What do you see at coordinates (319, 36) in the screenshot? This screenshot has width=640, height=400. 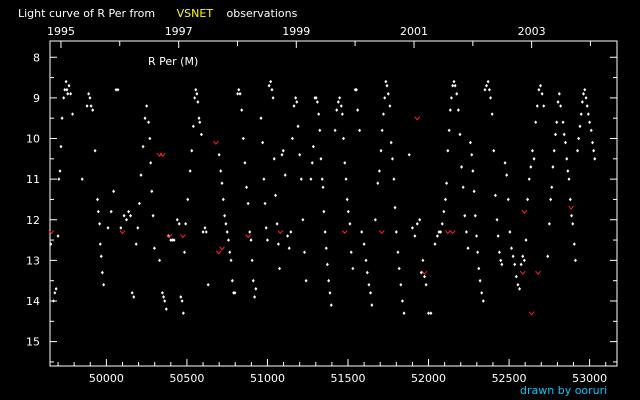 I see `top-year-axis: 1995 1997 1999 2001 2003` at bounding box center [319, 36].